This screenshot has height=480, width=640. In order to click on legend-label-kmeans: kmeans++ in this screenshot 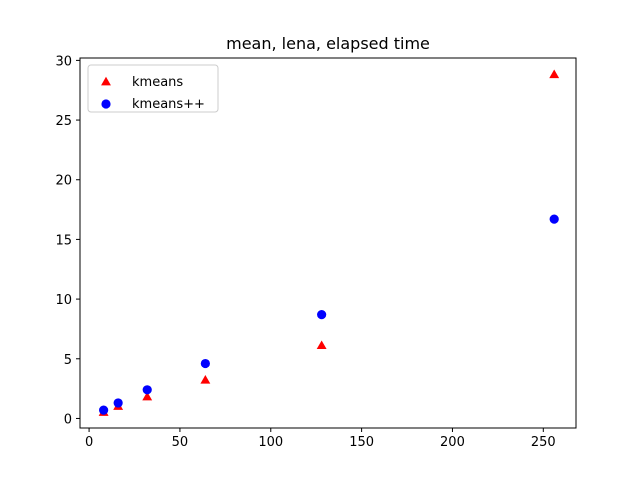, I will do `click(168, 104)`.